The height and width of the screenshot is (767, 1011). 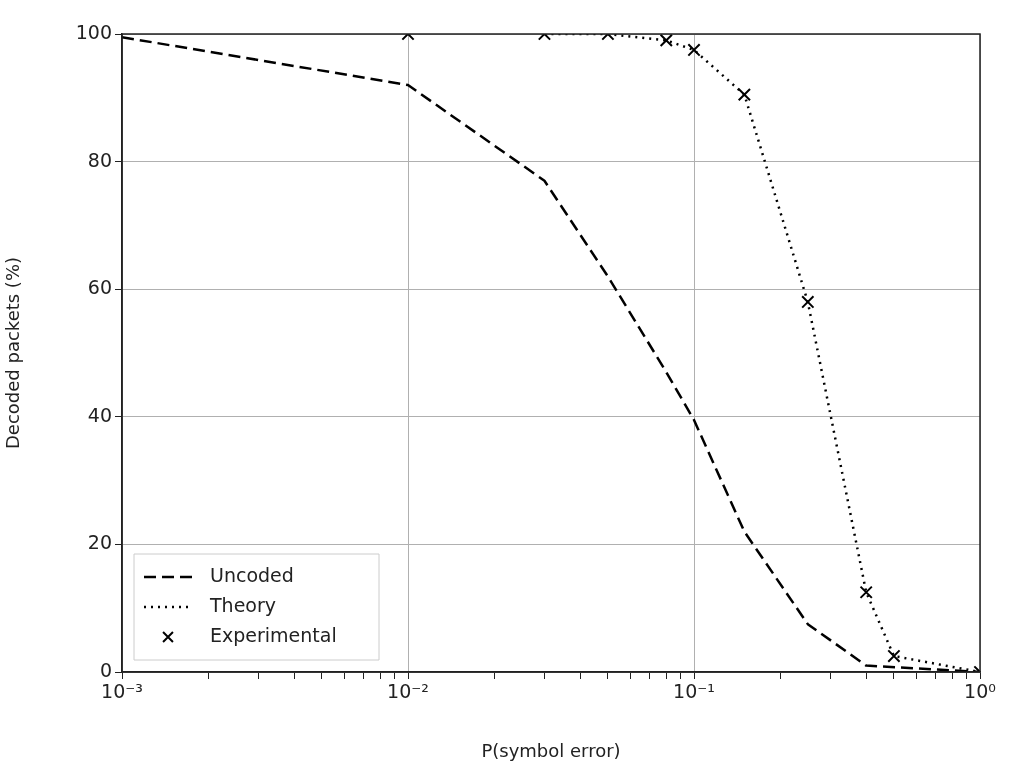 What do you see at coordinates (551, 750) in the screenshot?
I see `x-axis-title: P(symbol error)` at bounding box center [551, 750].